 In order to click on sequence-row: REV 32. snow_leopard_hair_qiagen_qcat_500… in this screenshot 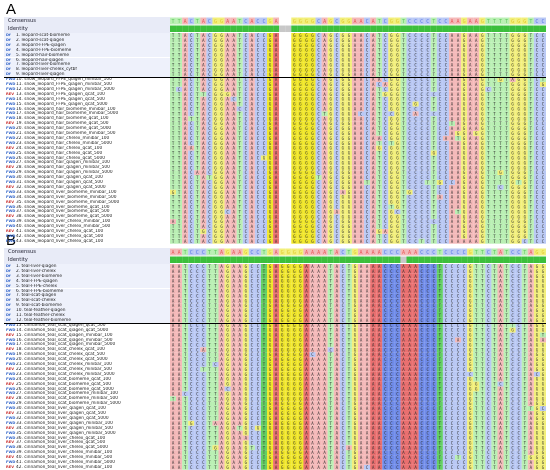, I will do `click(87, 187)`.